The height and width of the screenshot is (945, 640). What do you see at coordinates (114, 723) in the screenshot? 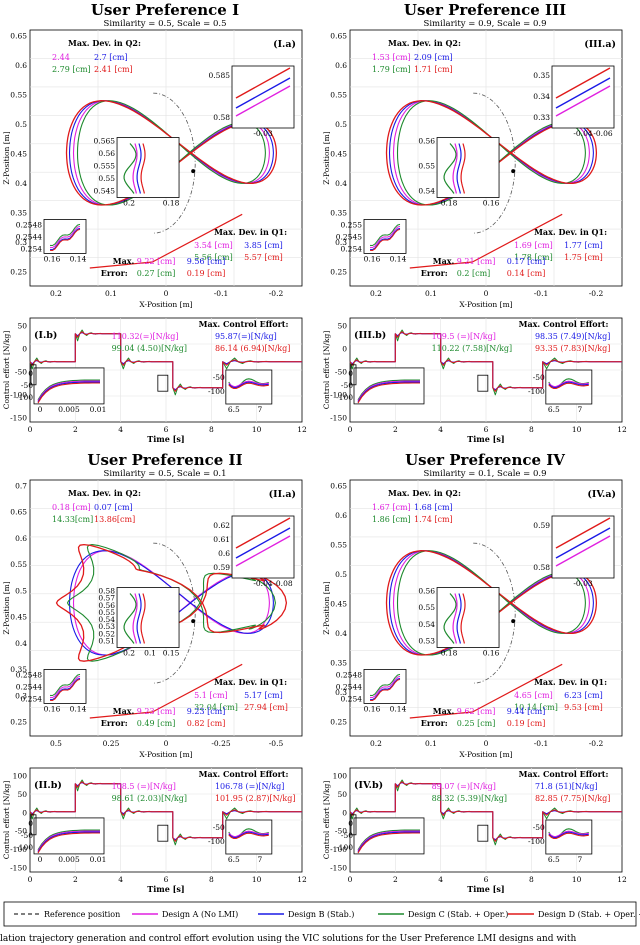
I see `error-title-2: Error:` at bounding box center [114, 723].